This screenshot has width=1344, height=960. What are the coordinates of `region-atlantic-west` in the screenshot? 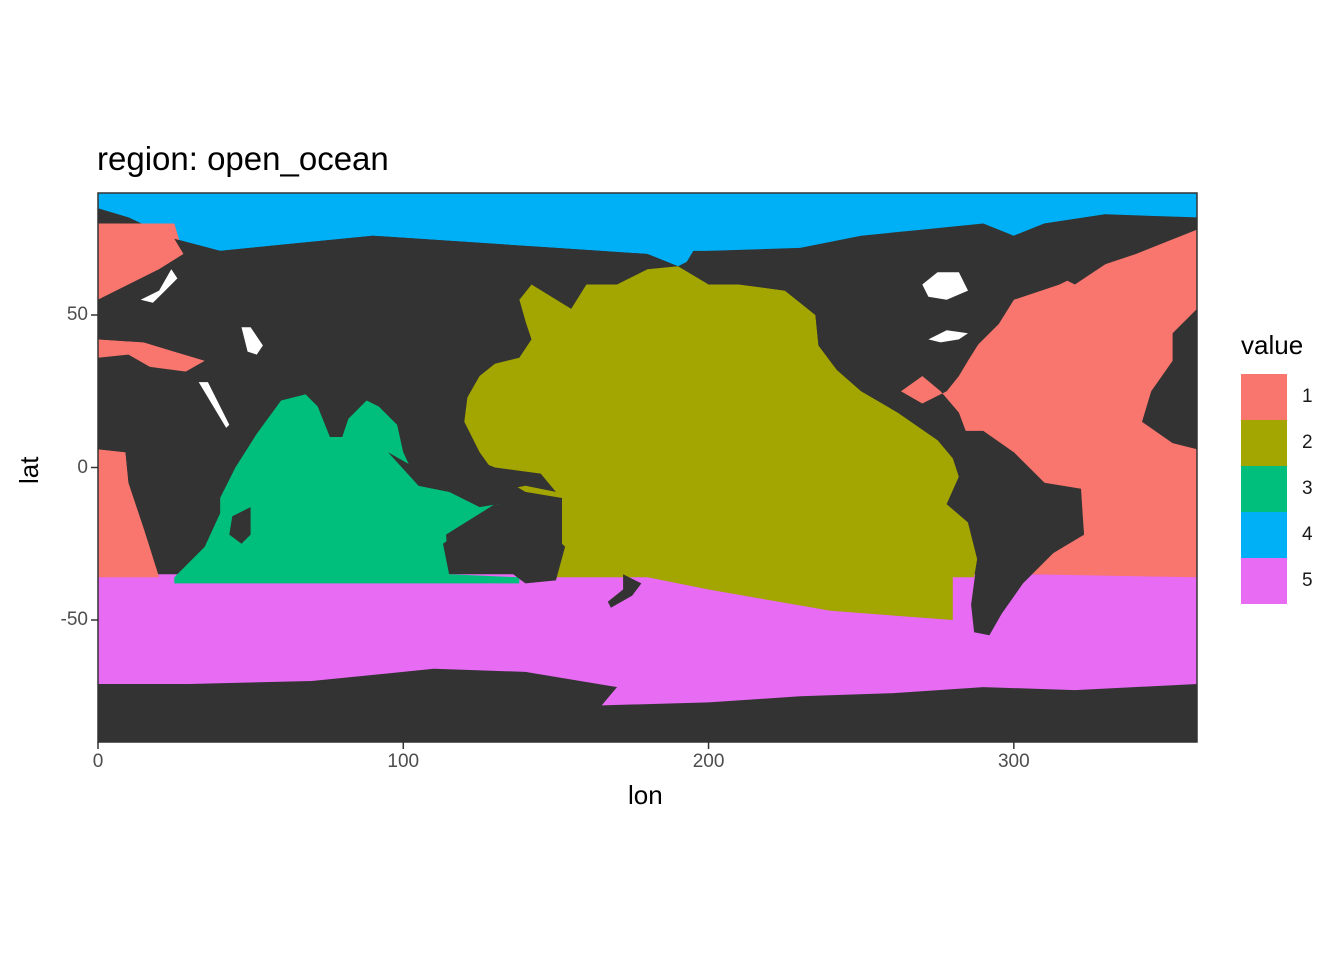 It's located at (1048, 403).